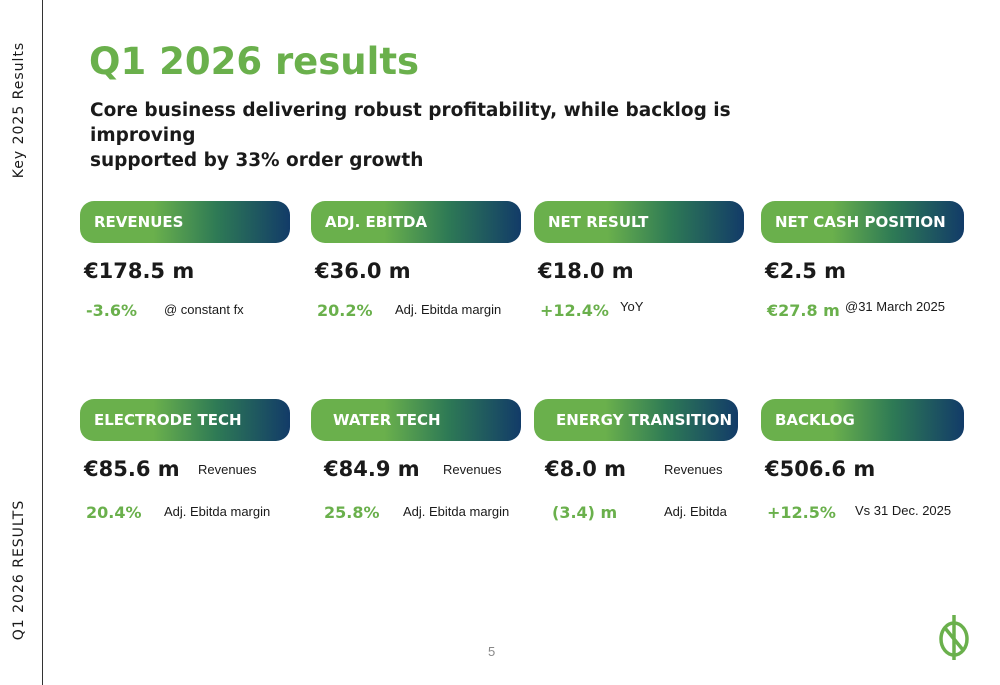  What do you see at coordinates (416, 420) in the screenshot?
I see `kpi-header-water-tech: WATER TECH` at bounding box center [416, 420].